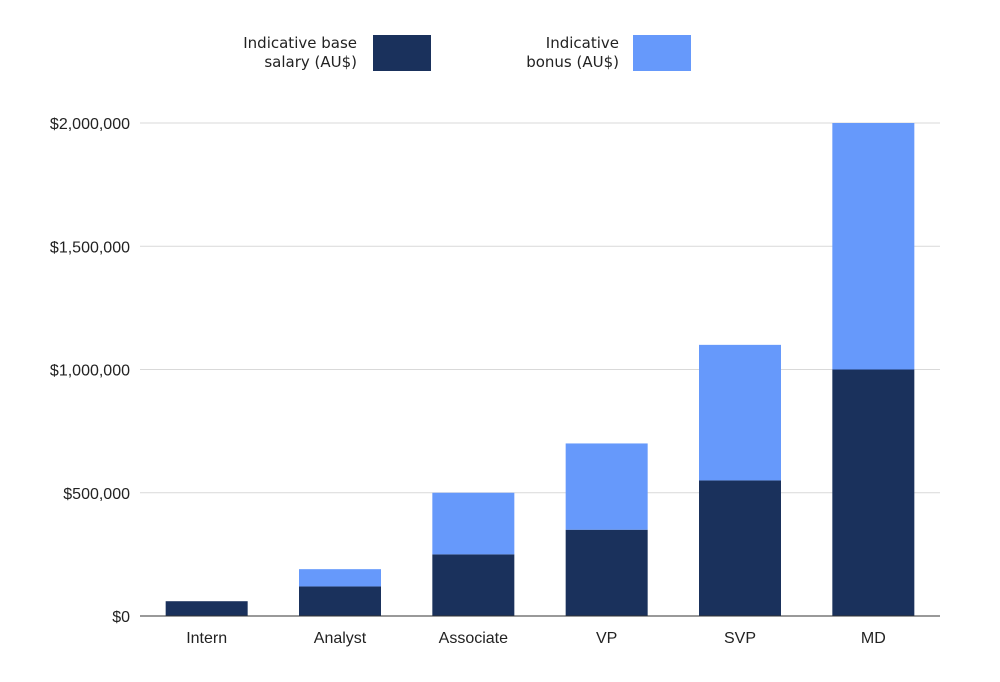  What do you see at coordinates (606, 572) in the screenshot?
I see `bar-segment-base-salary-vp` at bounding box center [606, 572].